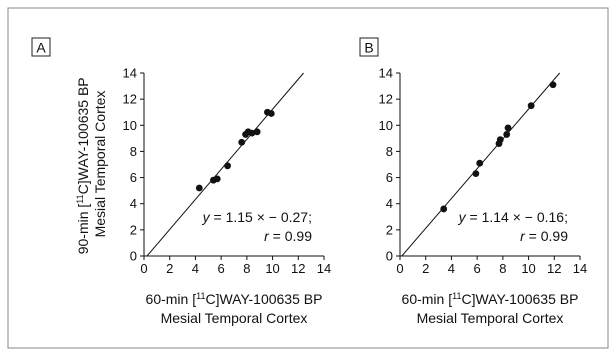  What do you see at coordinates (235, 266) in the screenshot?
I see `panel-a-xticks: 0 2 4 6 8 10 12 14` at bounding box center [235, 266].